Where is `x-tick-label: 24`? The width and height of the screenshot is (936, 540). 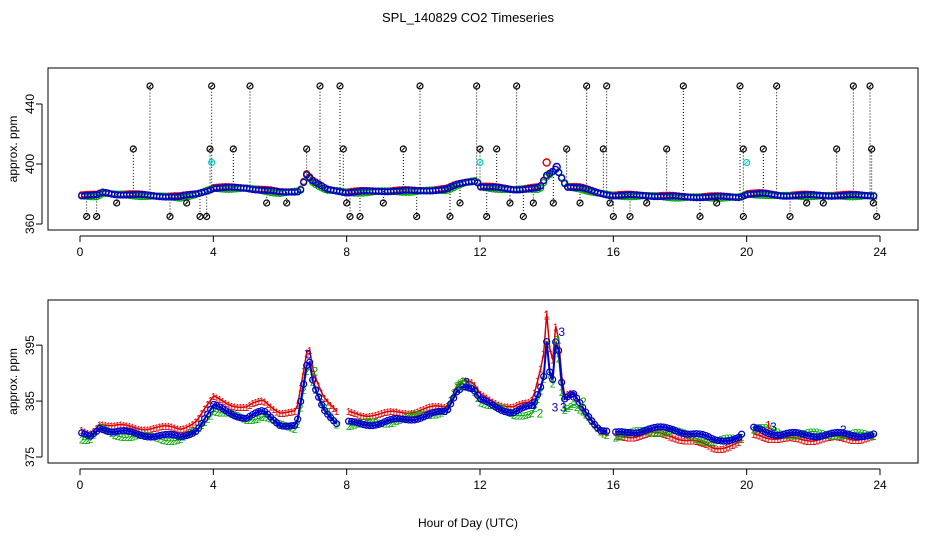 x-tick-label: 24 is located at coordinates (880, 485).